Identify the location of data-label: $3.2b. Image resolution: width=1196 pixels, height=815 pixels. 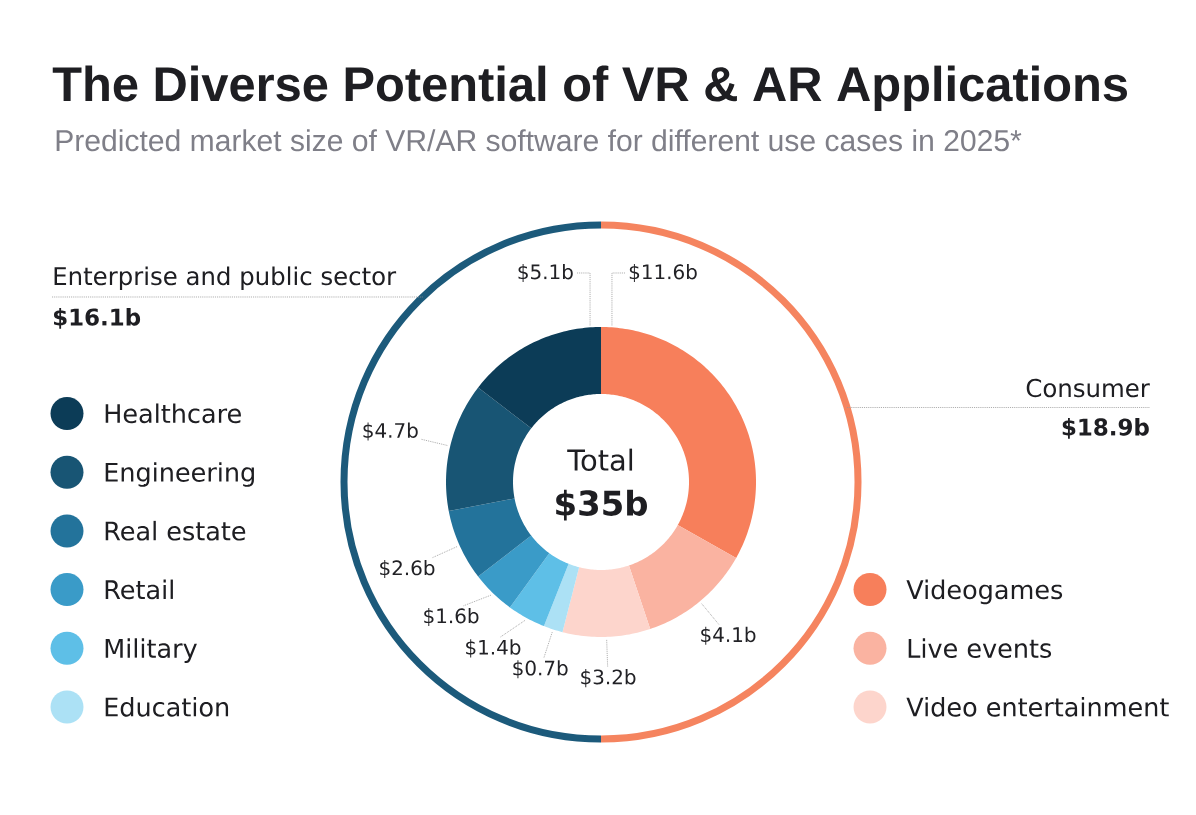
(608, 678).